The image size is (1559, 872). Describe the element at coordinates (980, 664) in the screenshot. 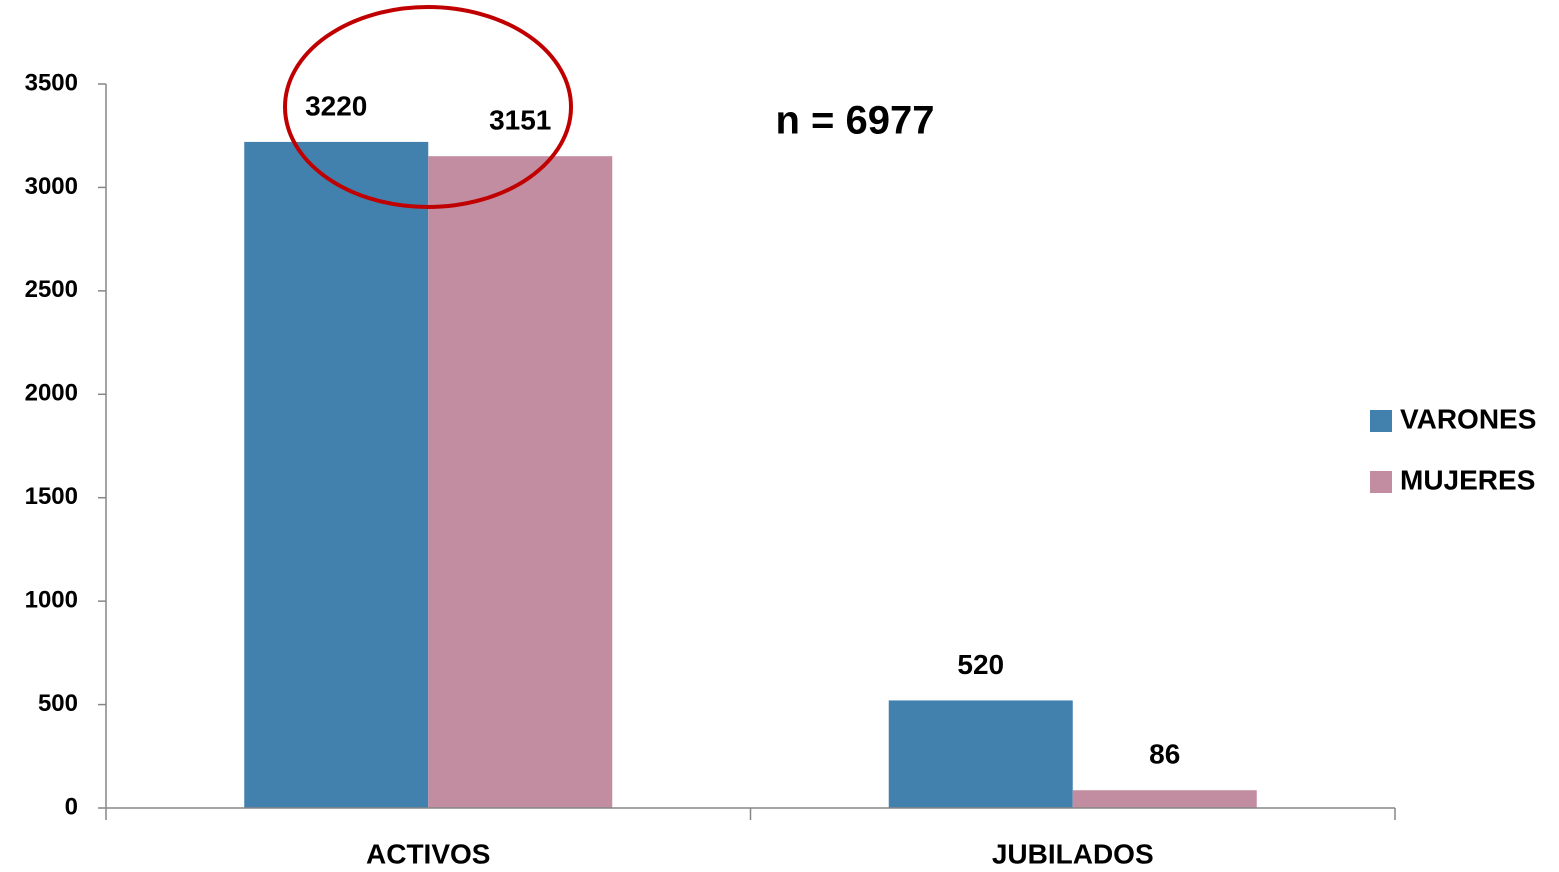

I see `data-label: 520` at that location.